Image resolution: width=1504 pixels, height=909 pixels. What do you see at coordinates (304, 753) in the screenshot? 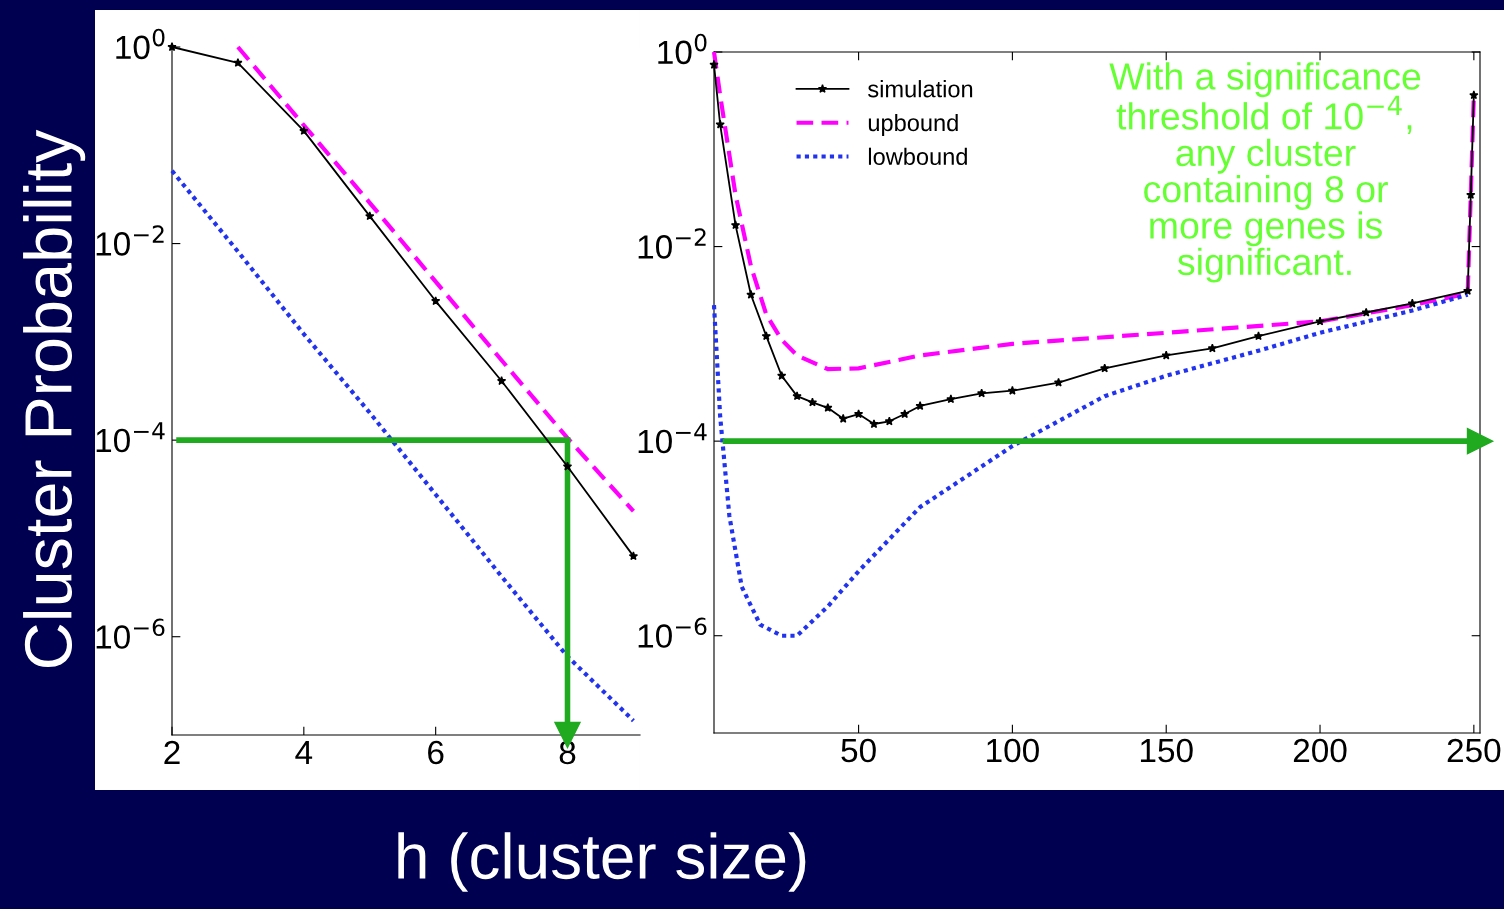
I see `x-tick-label: 4` at bounding box center [304, 753].